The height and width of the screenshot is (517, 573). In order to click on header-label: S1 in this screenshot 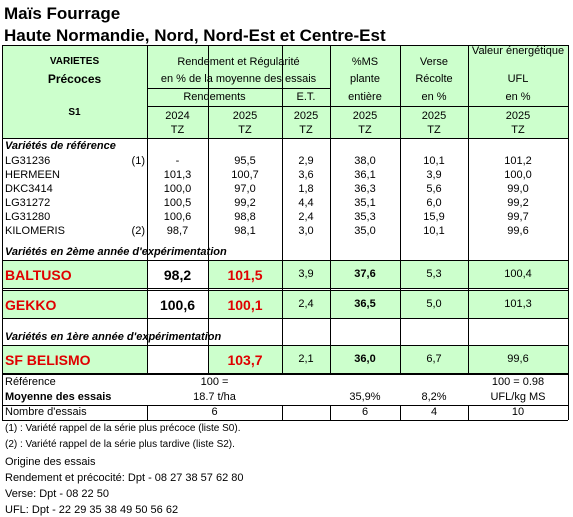, I will do `click(74, 112)`.